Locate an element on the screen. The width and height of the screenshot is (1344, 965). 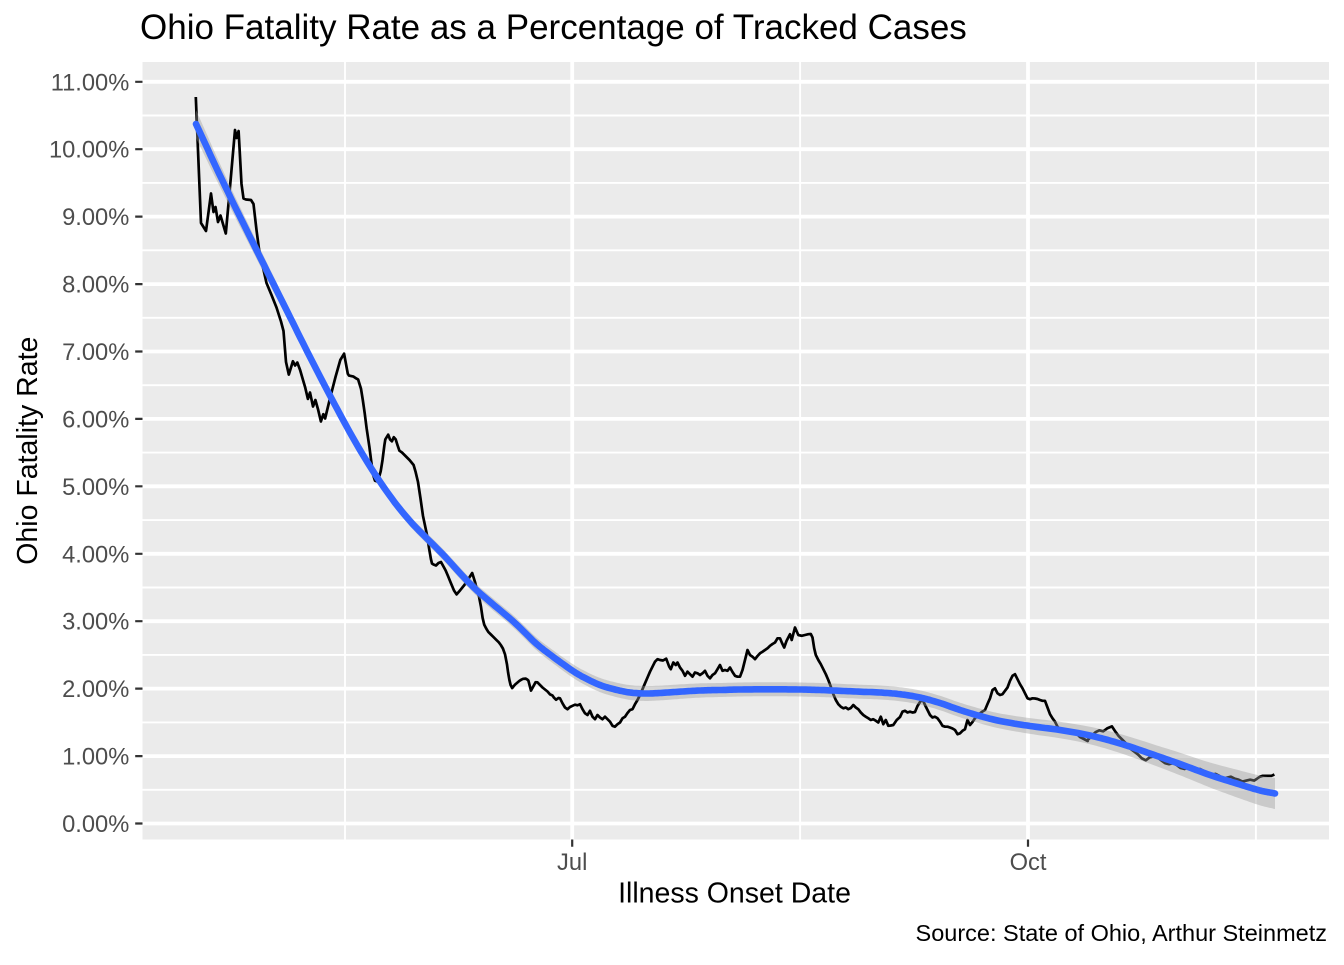
svg-text: 2.00% is located at coordinates (95, 690).